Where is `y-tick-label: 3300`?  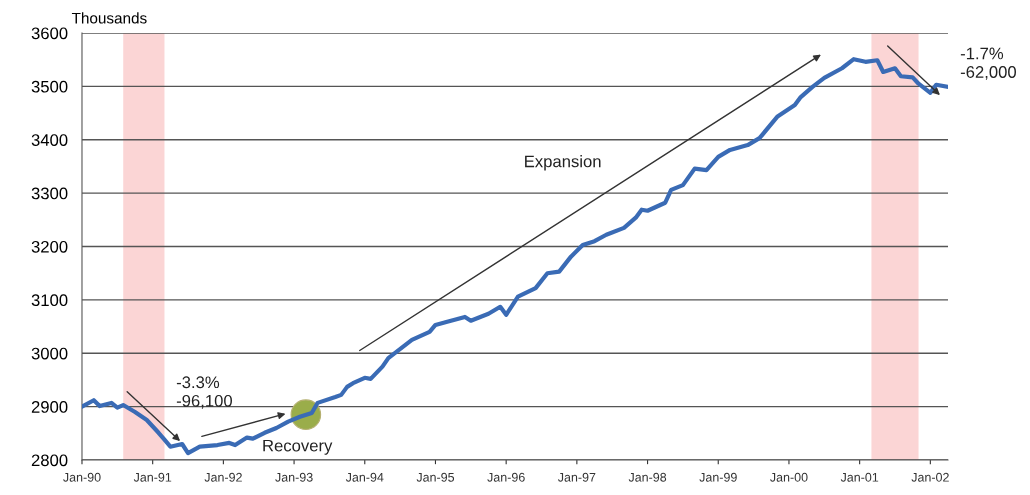 y-tick-label: 3300 is located at coordinates (49, 193).